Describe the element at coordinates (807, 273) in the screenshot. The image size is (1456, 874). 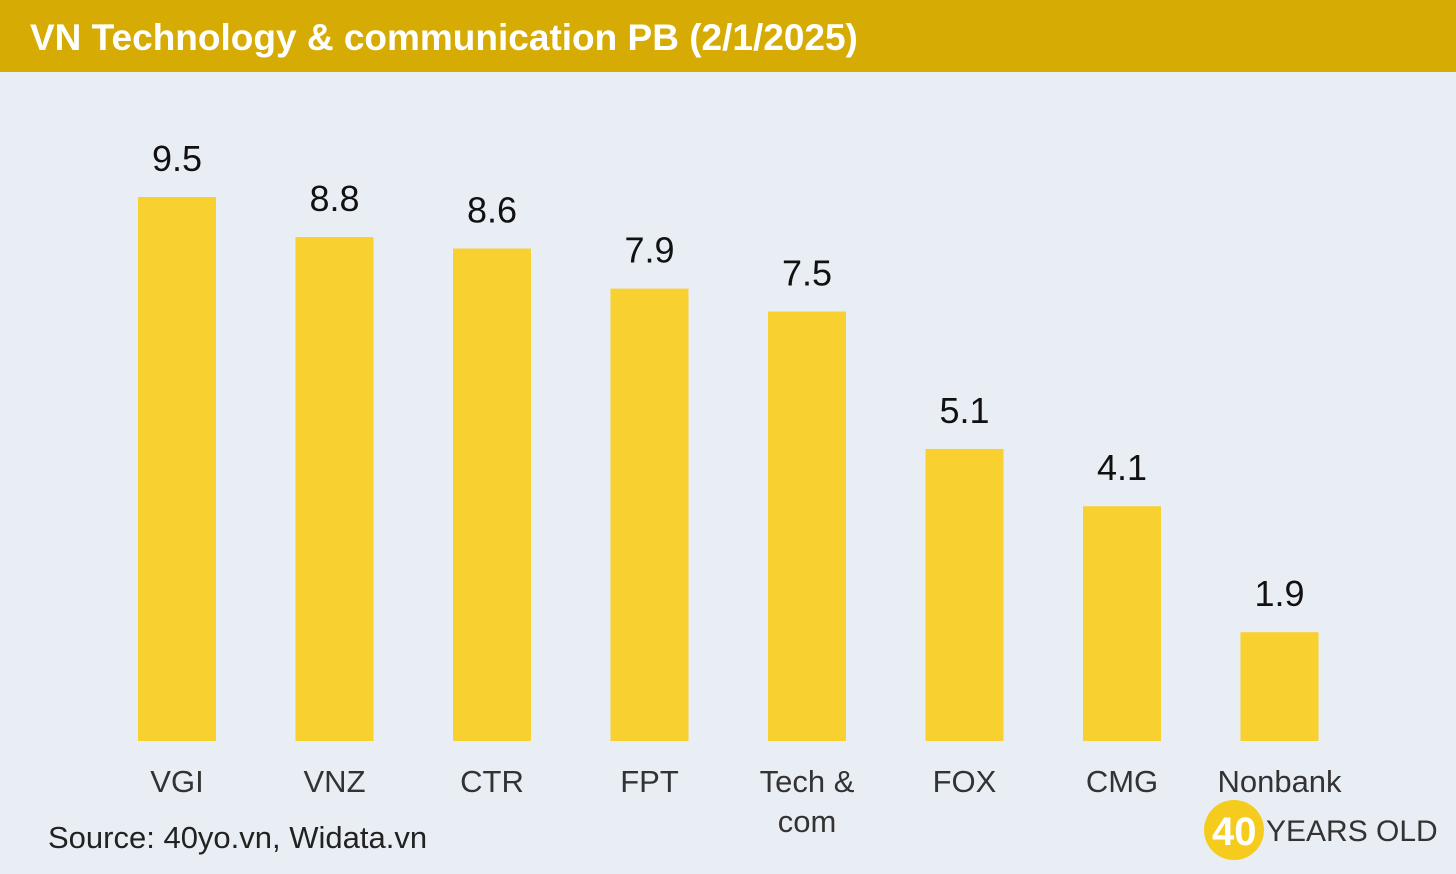
I see `data-label: 7.5` at that location.